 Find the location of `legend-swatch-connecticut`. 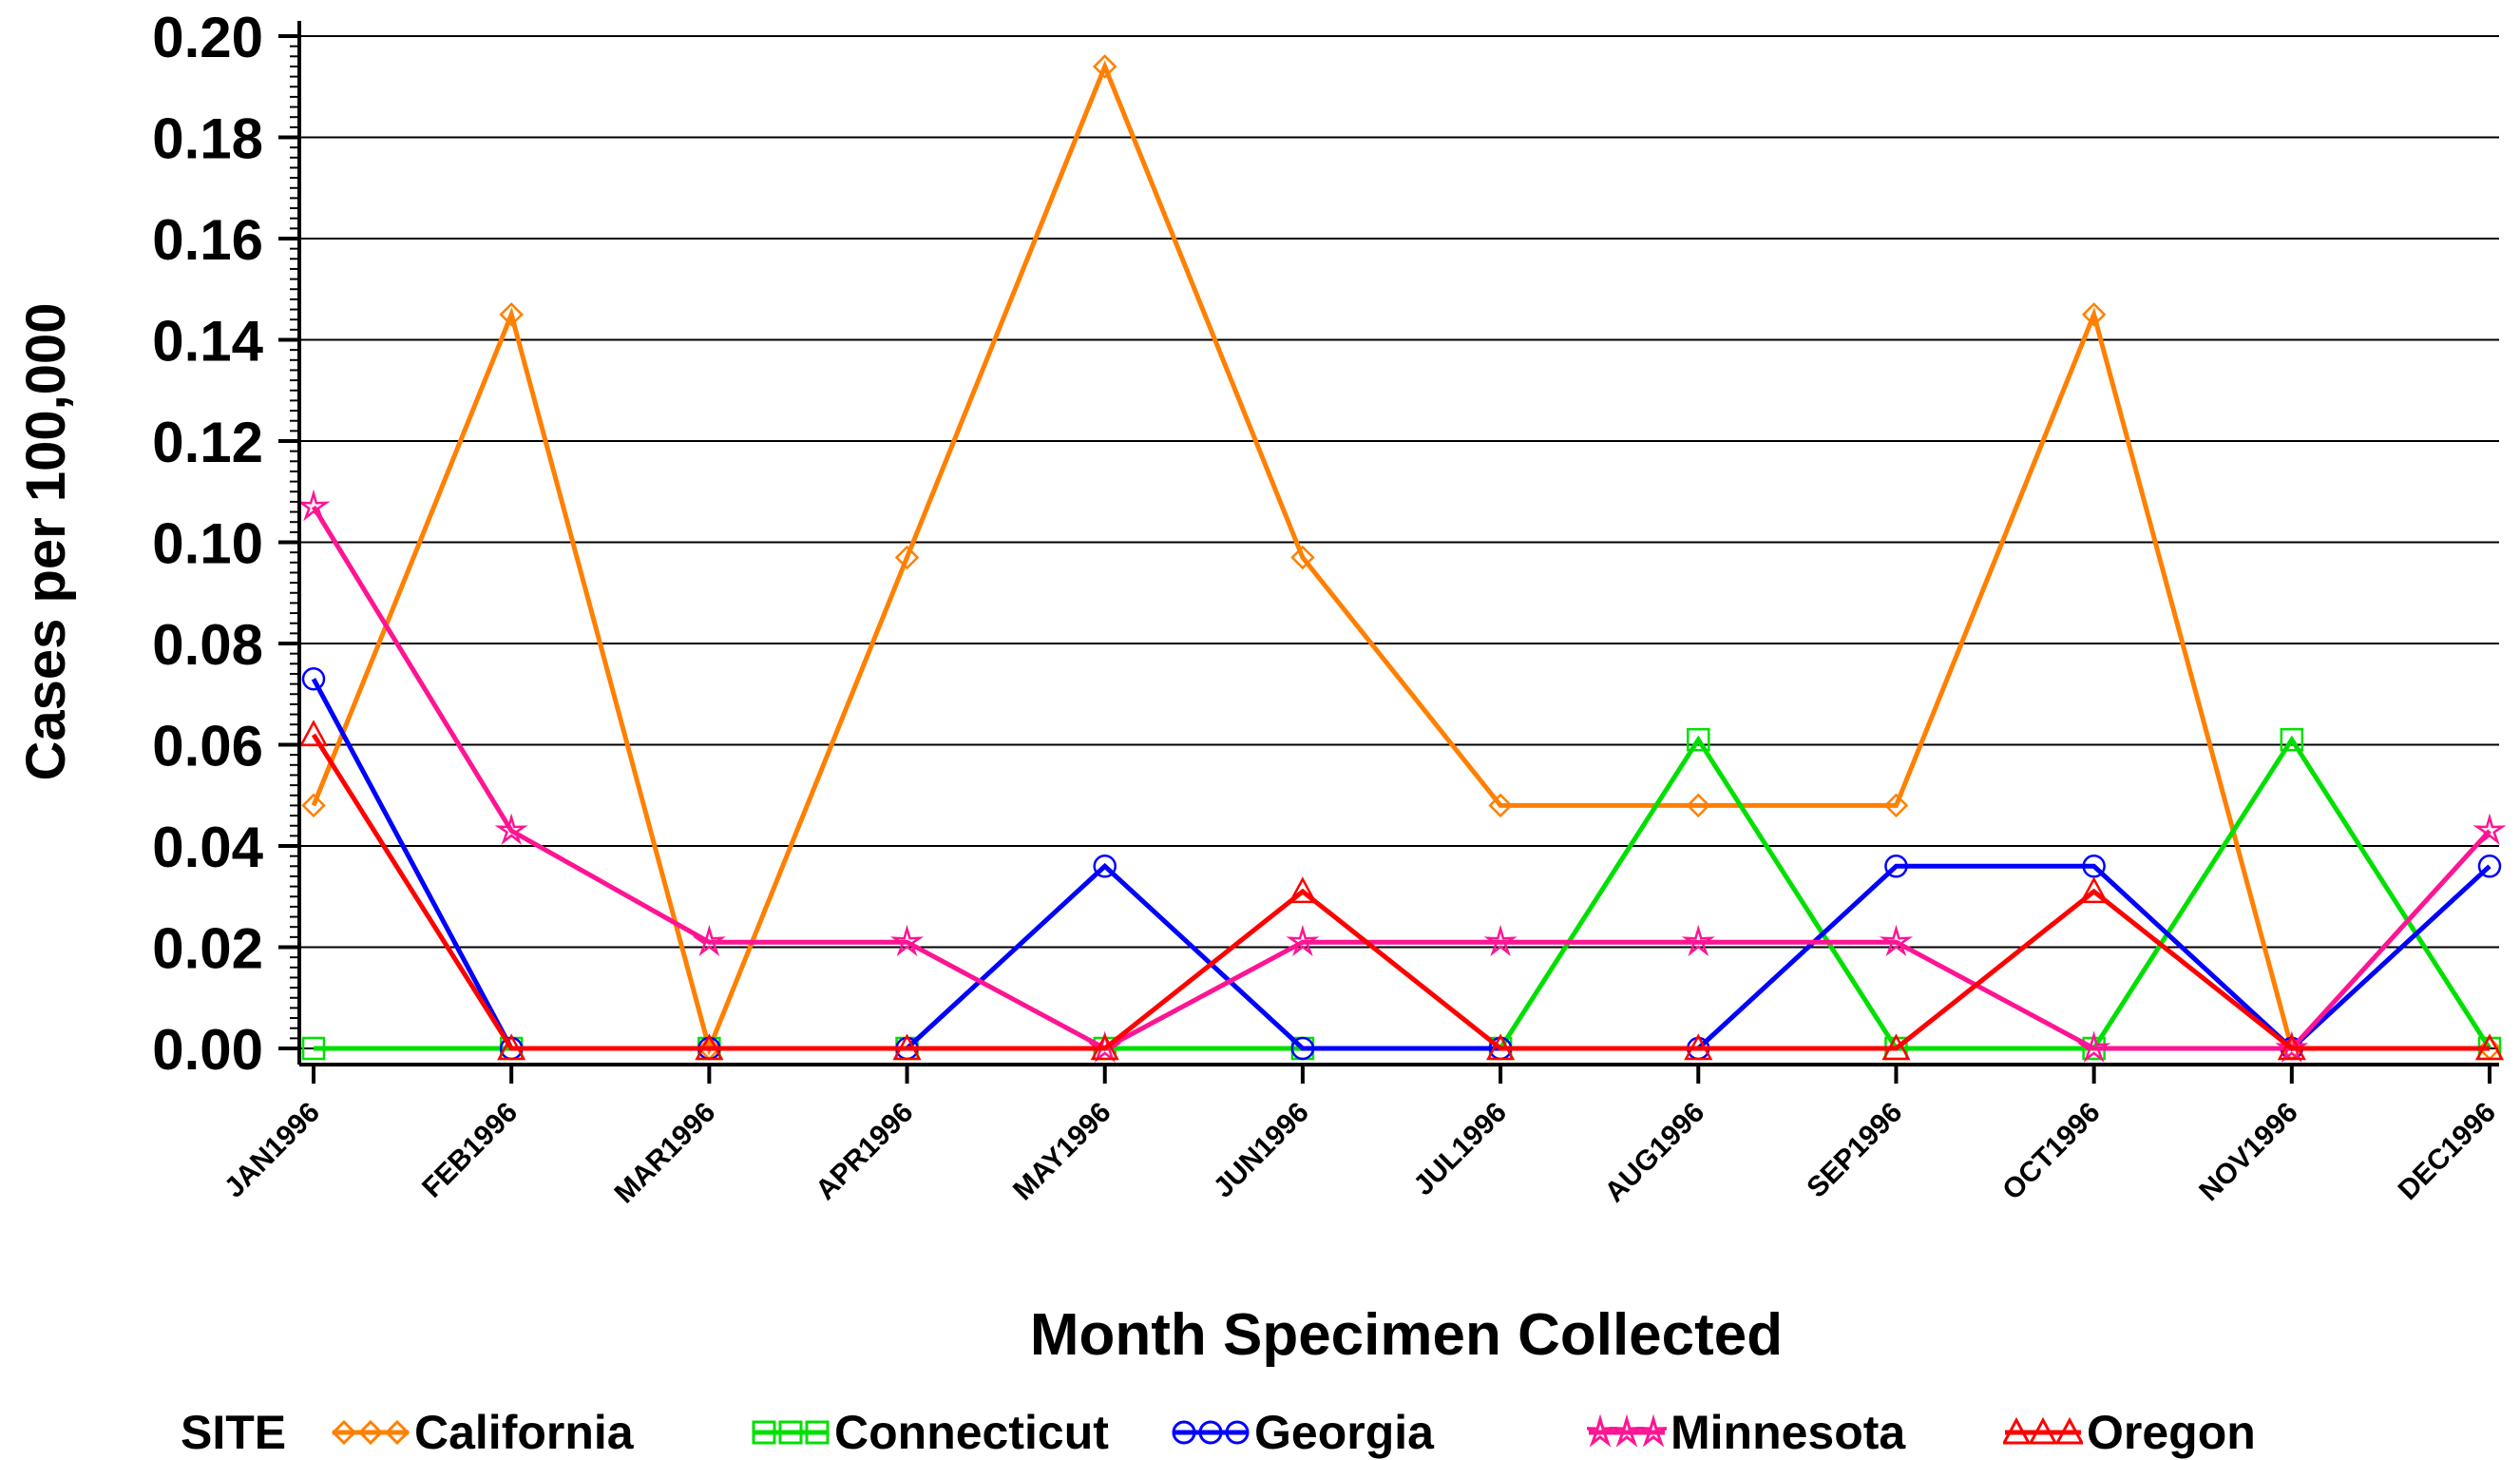

legend-swatch-connecticut is located at coordinates (791, 1432).